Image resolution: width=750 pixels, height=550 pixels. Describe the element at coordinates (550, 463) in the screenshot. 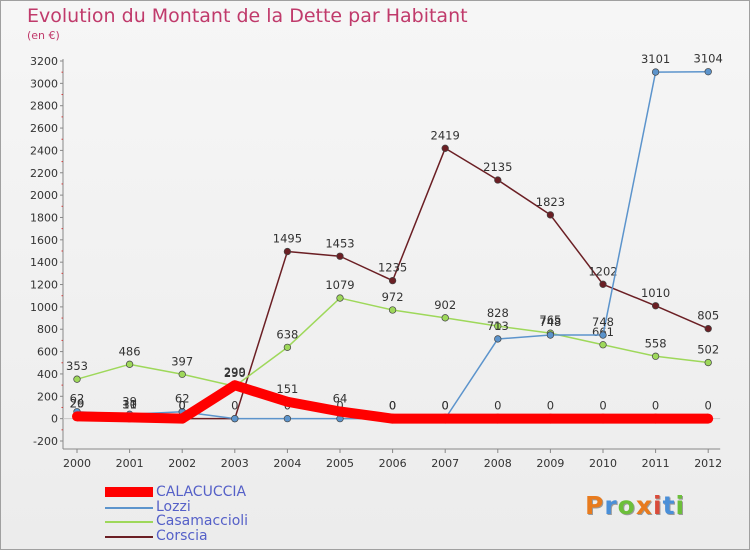

I see `x-tick-label: 2009` at that location.